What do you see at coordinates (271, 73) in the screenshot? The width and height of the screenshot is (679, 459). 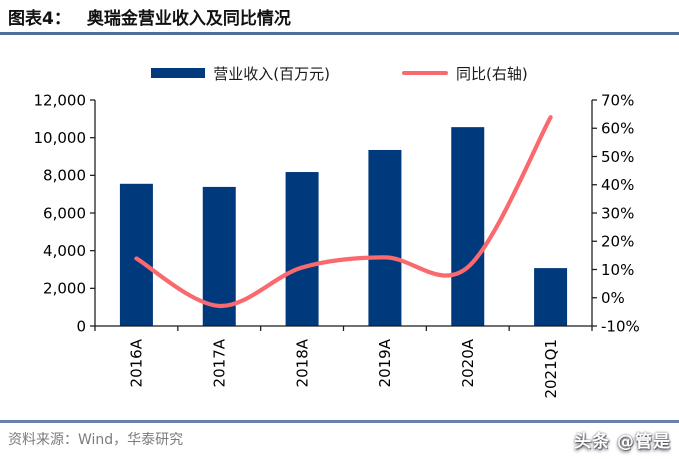 I see `legend-label-revenue: 营业收入(百万元)` at bounding box center [271, 73].